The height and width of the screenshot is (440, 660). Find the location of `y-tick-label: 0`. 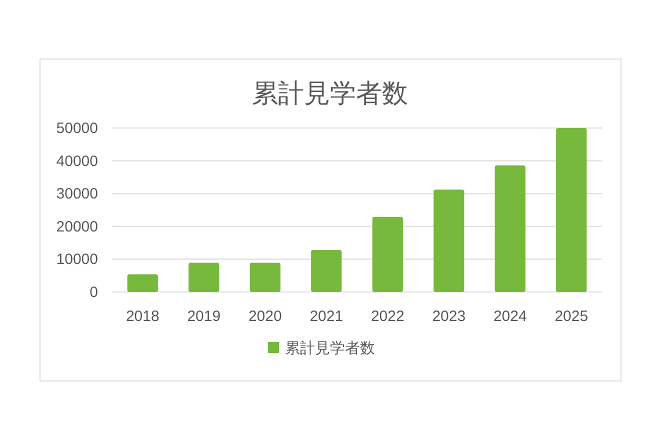

y-tick-label: 0 is located at coordinates (94, 292).